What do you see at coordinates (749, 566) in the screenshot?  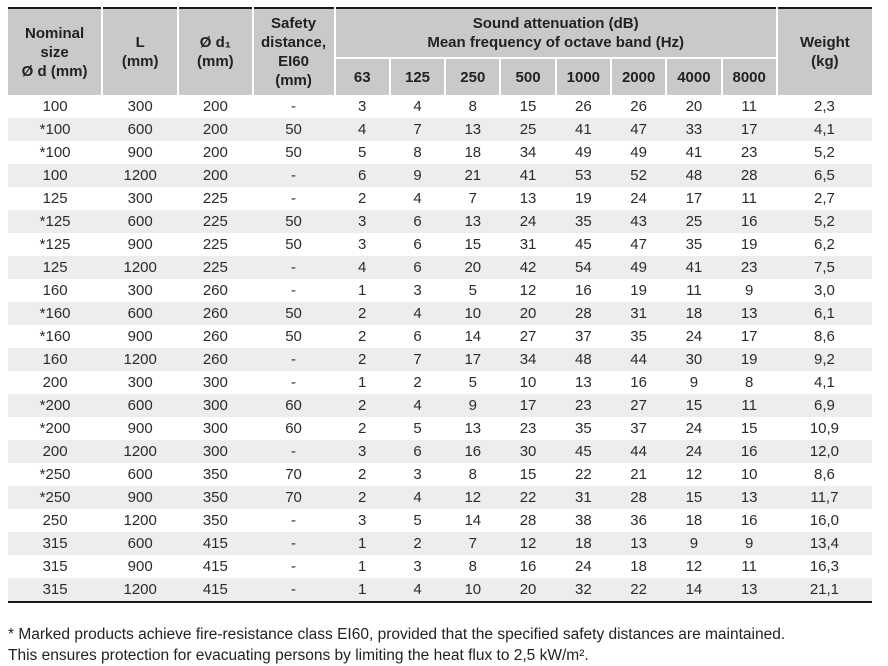 I see `cell-8000: 11` at bounding box center [749, 566].